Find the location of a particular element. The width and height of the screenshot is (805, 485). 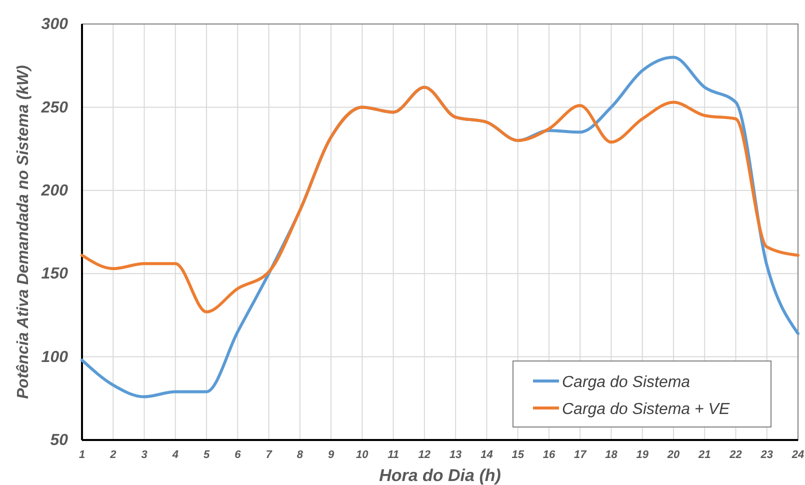

x-tick-label: 10 is located at coordinates (363, 454).